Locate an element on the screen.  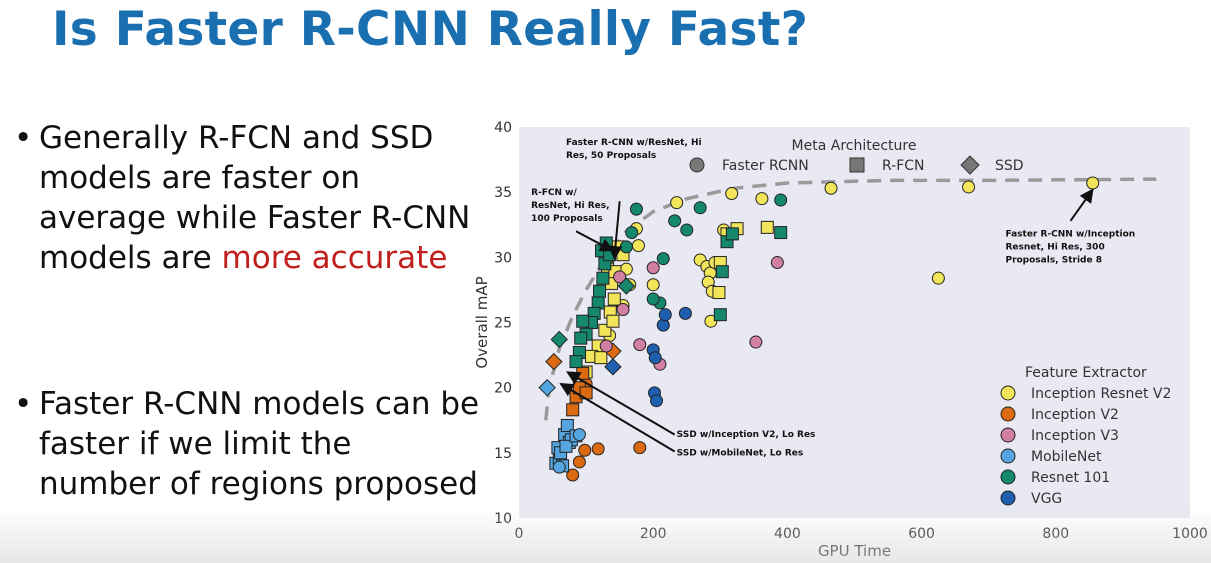
y-axis-label: Overall mAP is located at coordinates (482, 322).